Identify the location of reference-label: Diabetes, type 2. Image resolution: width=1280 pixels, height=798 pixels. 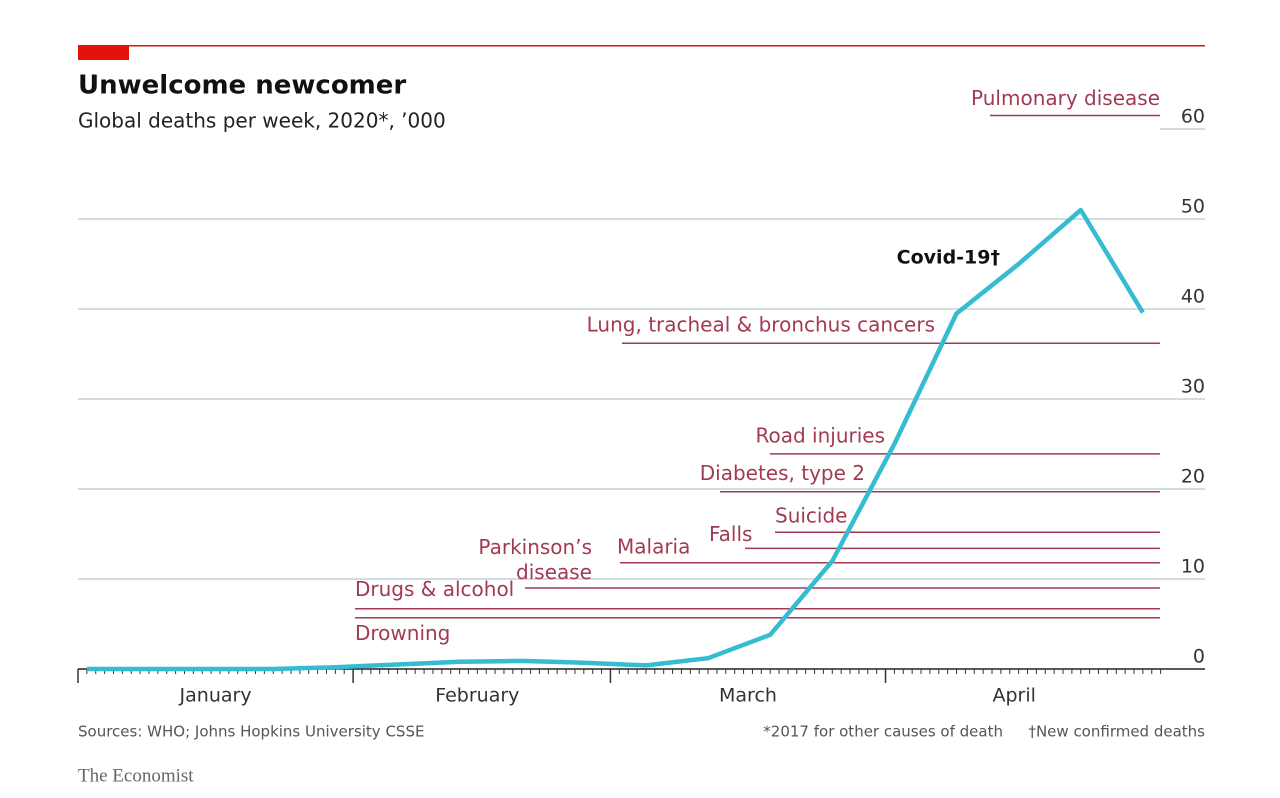
(782, 473).